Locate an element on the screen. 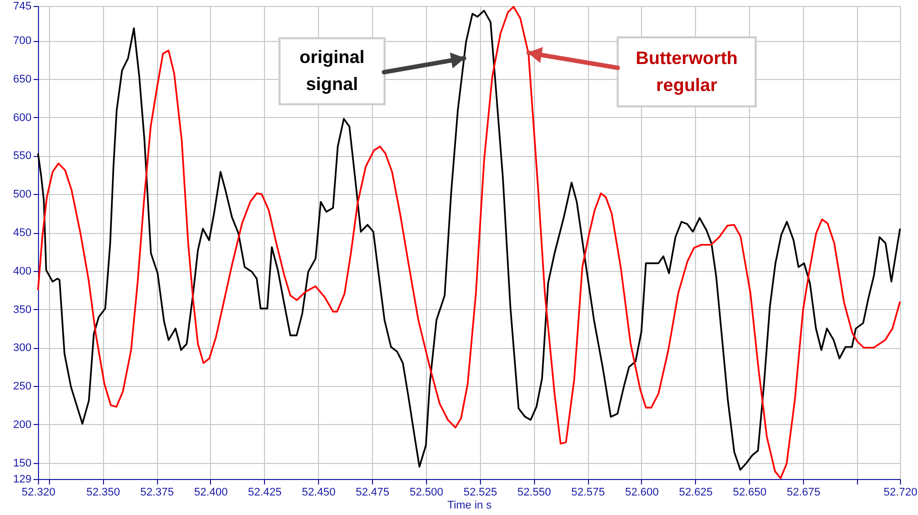 This screenshot has height=515, width=918. annotation: Butterworth regular is located at coordinates (687, 71).